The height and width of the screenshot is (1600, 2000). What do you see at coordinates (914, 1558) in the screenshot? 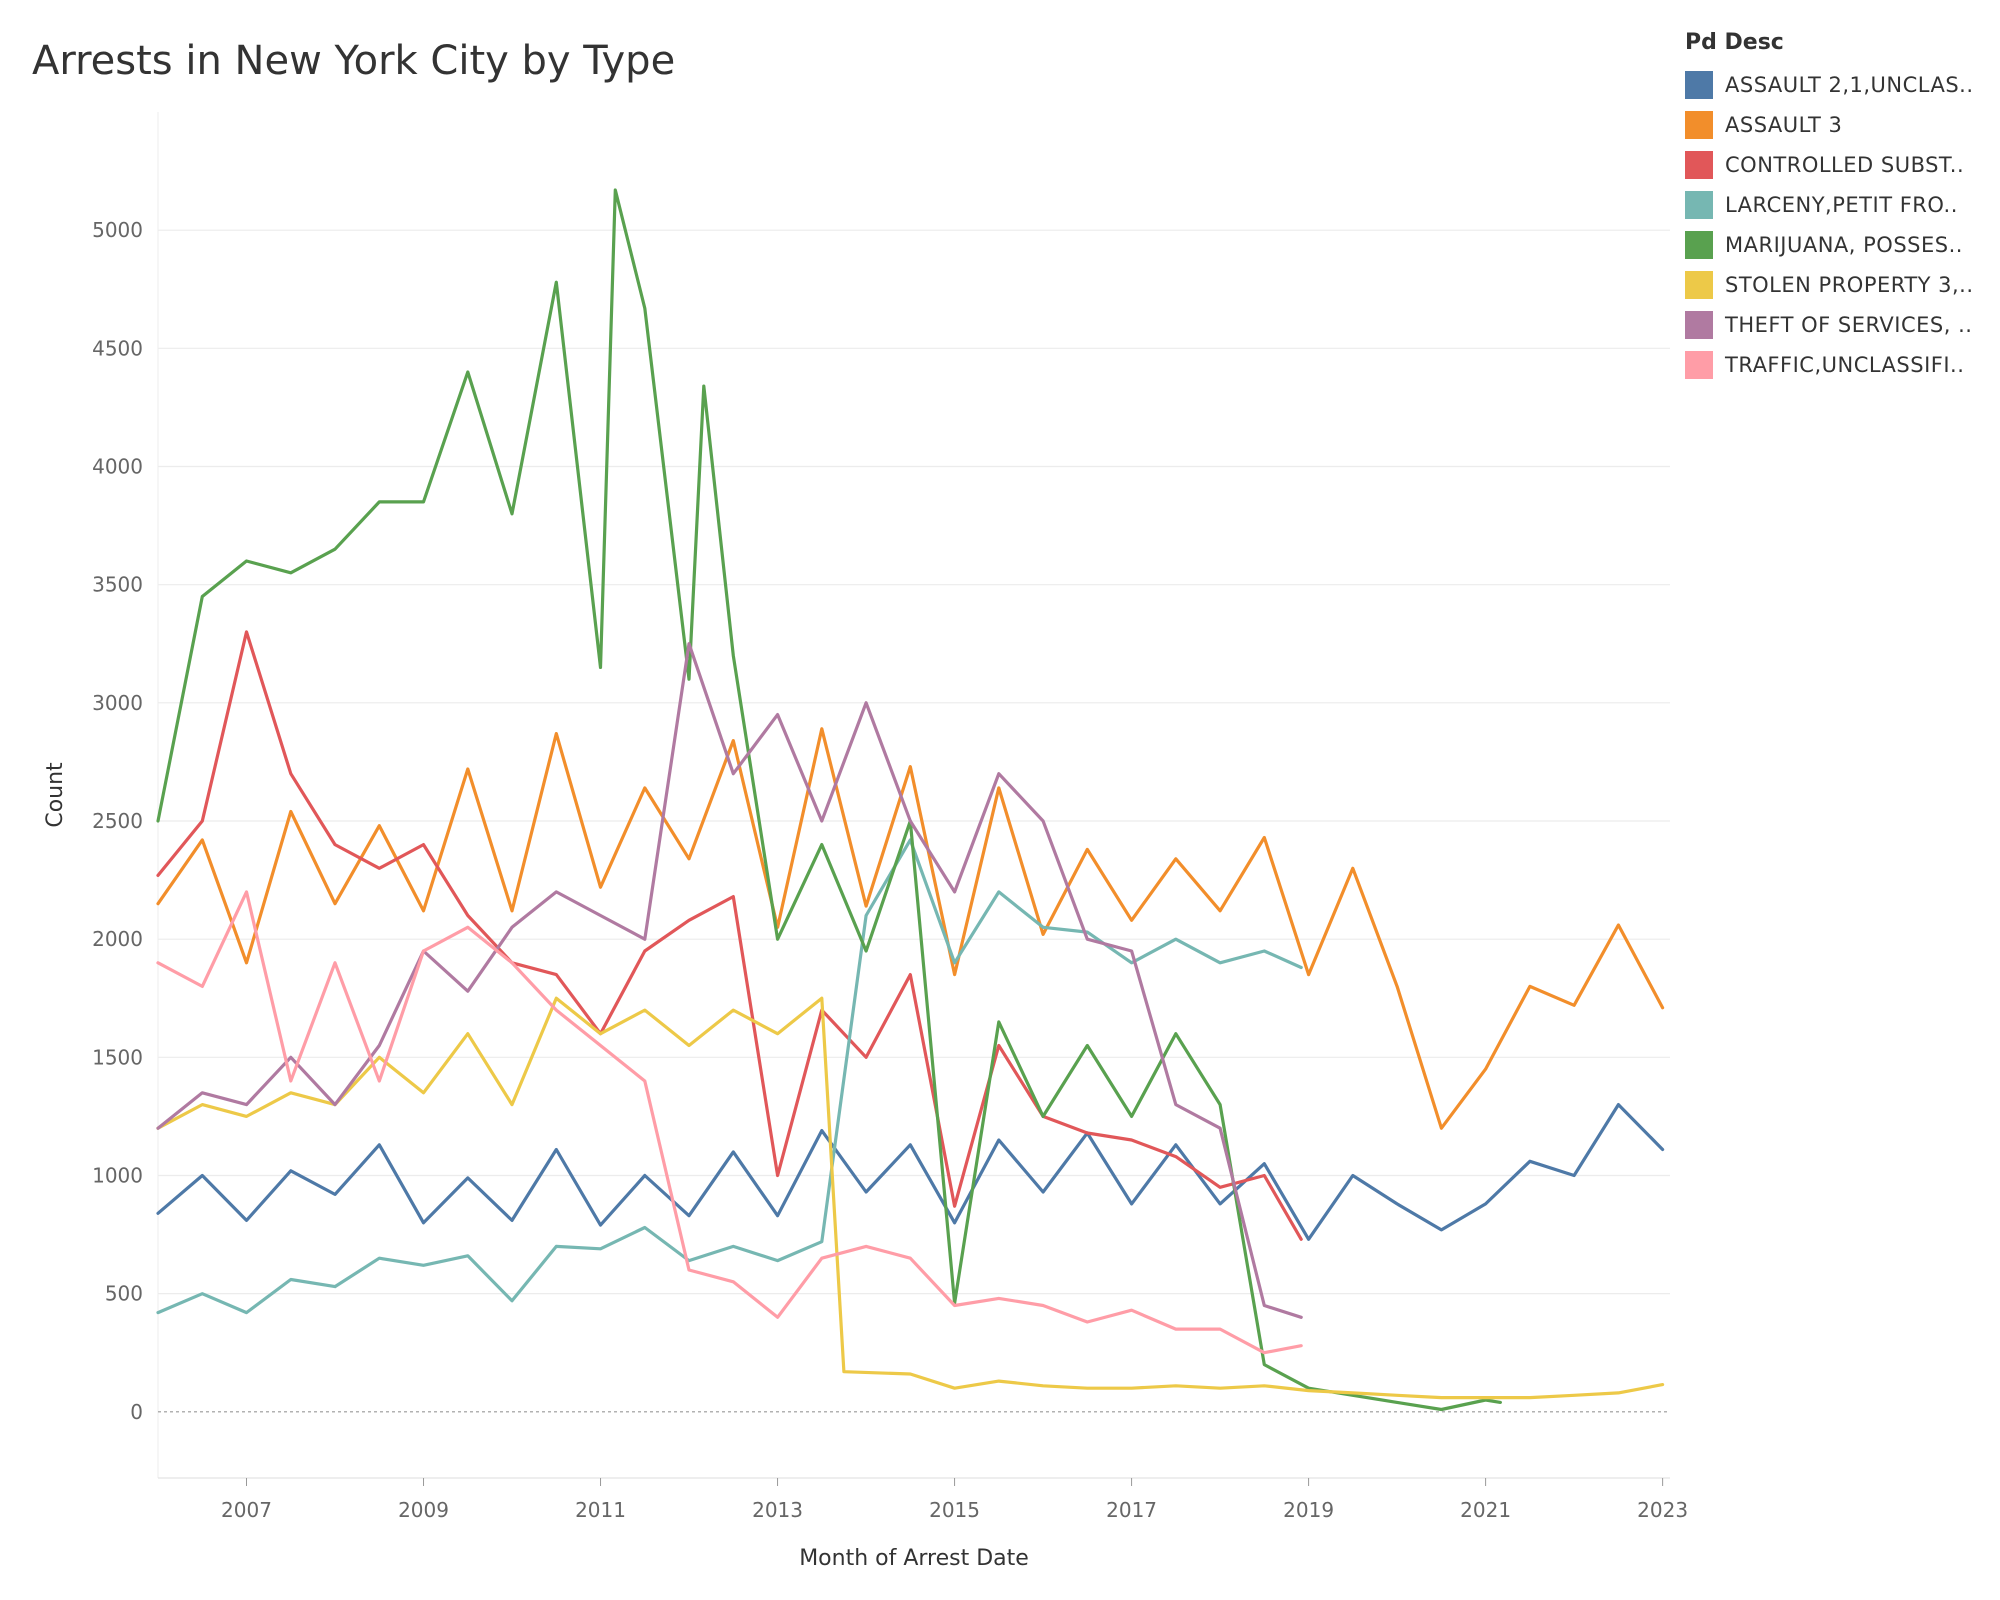
I see `x-axis-label: Month of Arrest Date` at bounding box center [914, 1558].